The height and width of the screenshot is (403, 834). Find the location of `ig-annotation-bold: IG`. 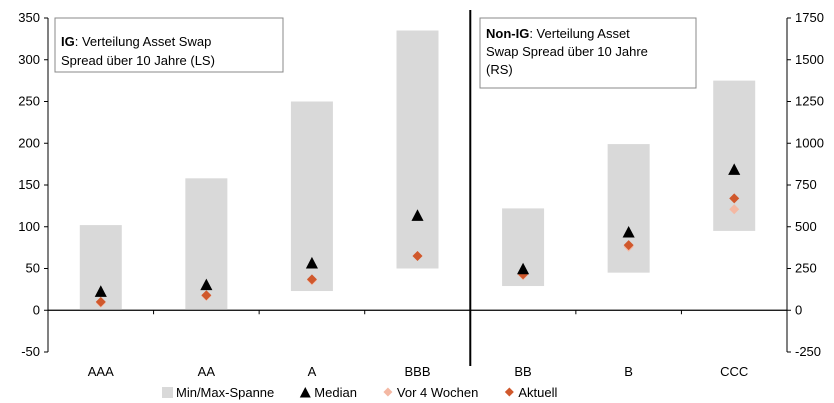

ig-annotation-bold: IG is located at coordinates (68, 41).